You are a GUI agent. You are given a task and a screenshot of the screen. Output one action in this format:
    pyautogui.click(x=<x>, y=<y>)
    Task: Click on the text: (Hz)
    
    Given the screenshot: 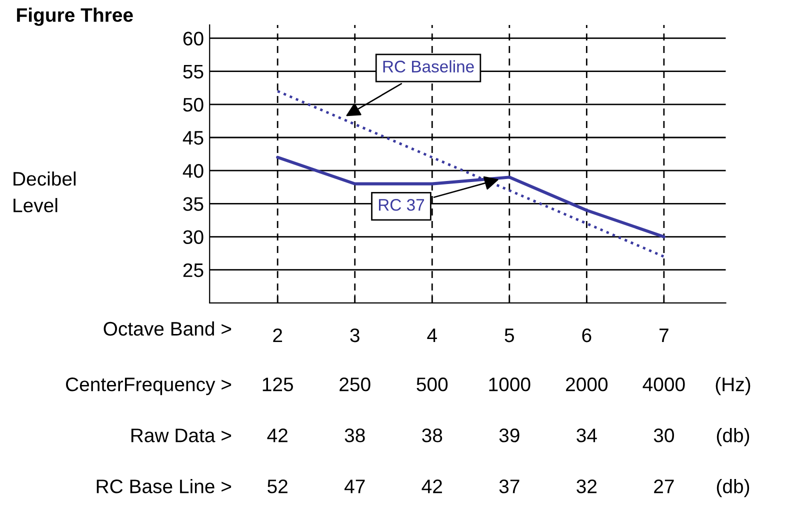 What is the action you would take?
    pyautogui.click(x=733, y=386)
    